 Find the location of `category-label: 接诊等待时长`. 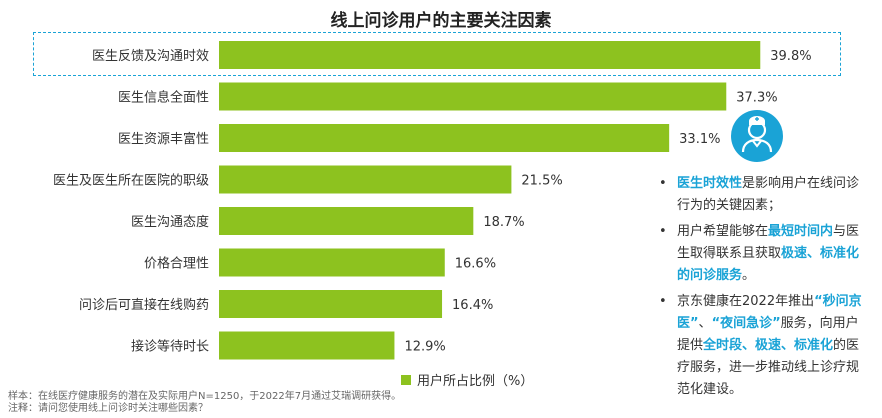

category-label: 接诊等待时长 is located at coordinates (170, 347).